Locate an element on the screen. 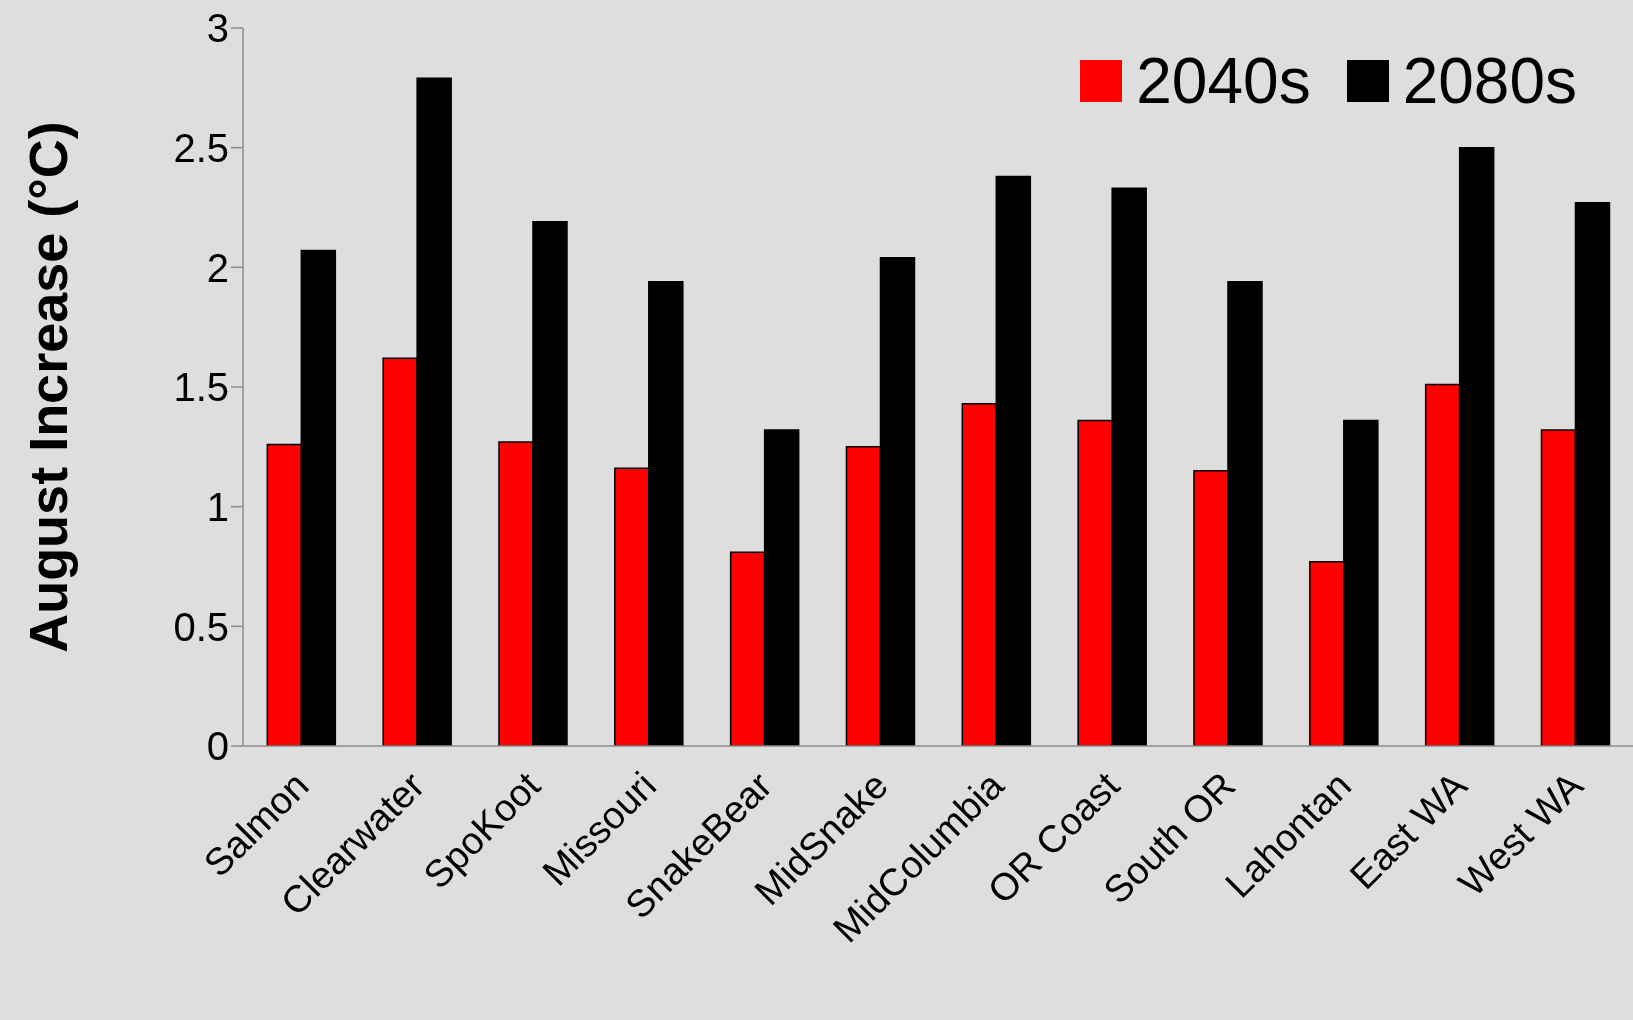 This screenshot has height=1020, width=1633. y-tick-label: 0.5 is located at coordinates (201, 626).